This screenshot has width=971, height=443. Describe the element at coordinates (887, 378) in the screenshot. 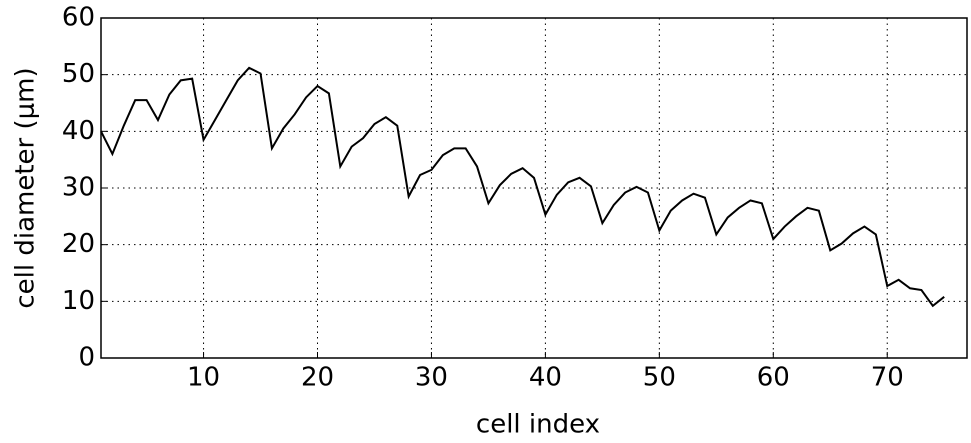

I see `x-tick-label: 70` at that location.